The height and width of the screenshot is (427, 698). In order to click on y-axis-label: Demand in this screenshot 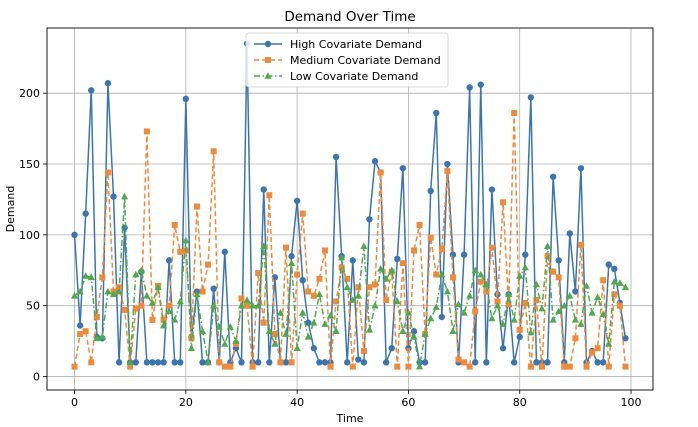, I will do `click(10, 209)`.